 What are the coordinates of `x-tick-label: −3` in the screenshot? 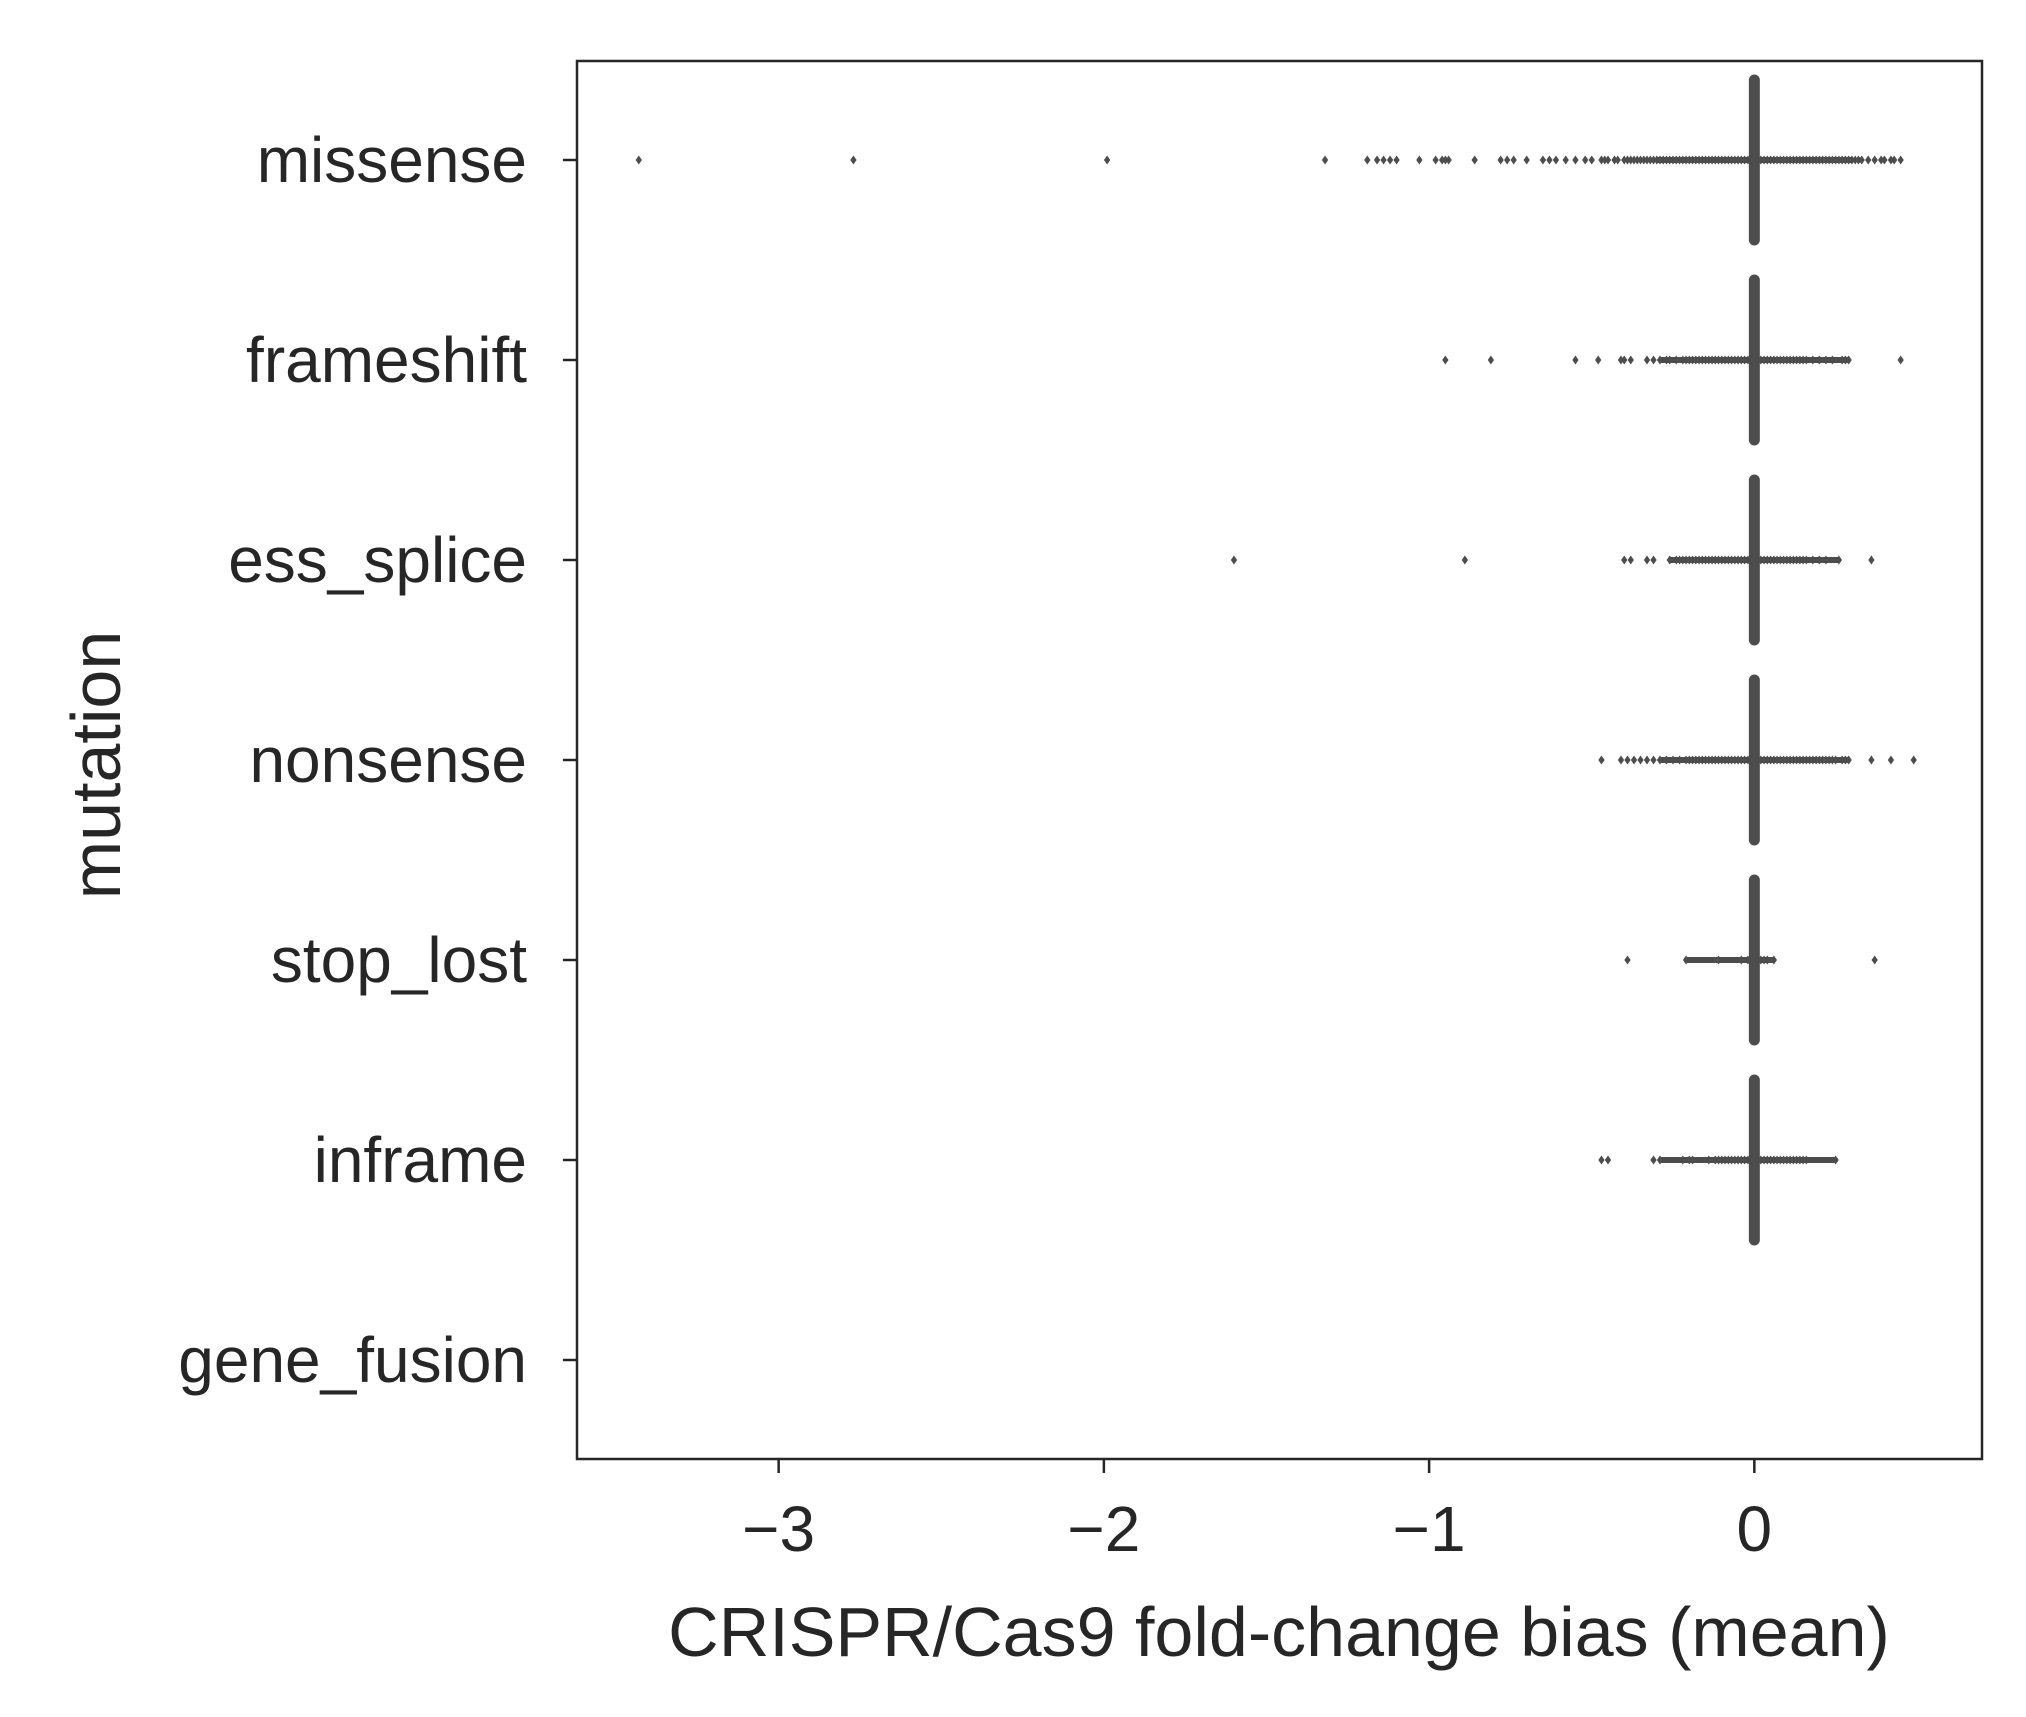 It's located at (778, 1529).